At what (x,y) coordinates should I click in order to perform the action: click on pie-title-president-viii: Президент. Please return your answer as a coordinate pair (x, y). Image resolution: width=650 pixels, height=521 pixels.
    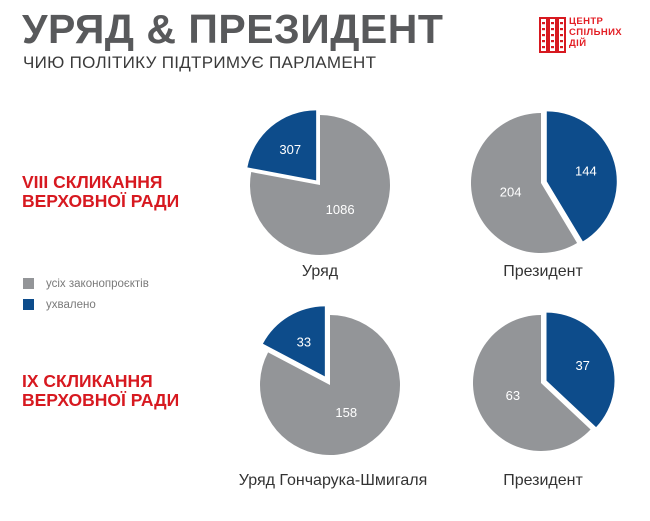
    Looking at the image, I should click on (543, 271).